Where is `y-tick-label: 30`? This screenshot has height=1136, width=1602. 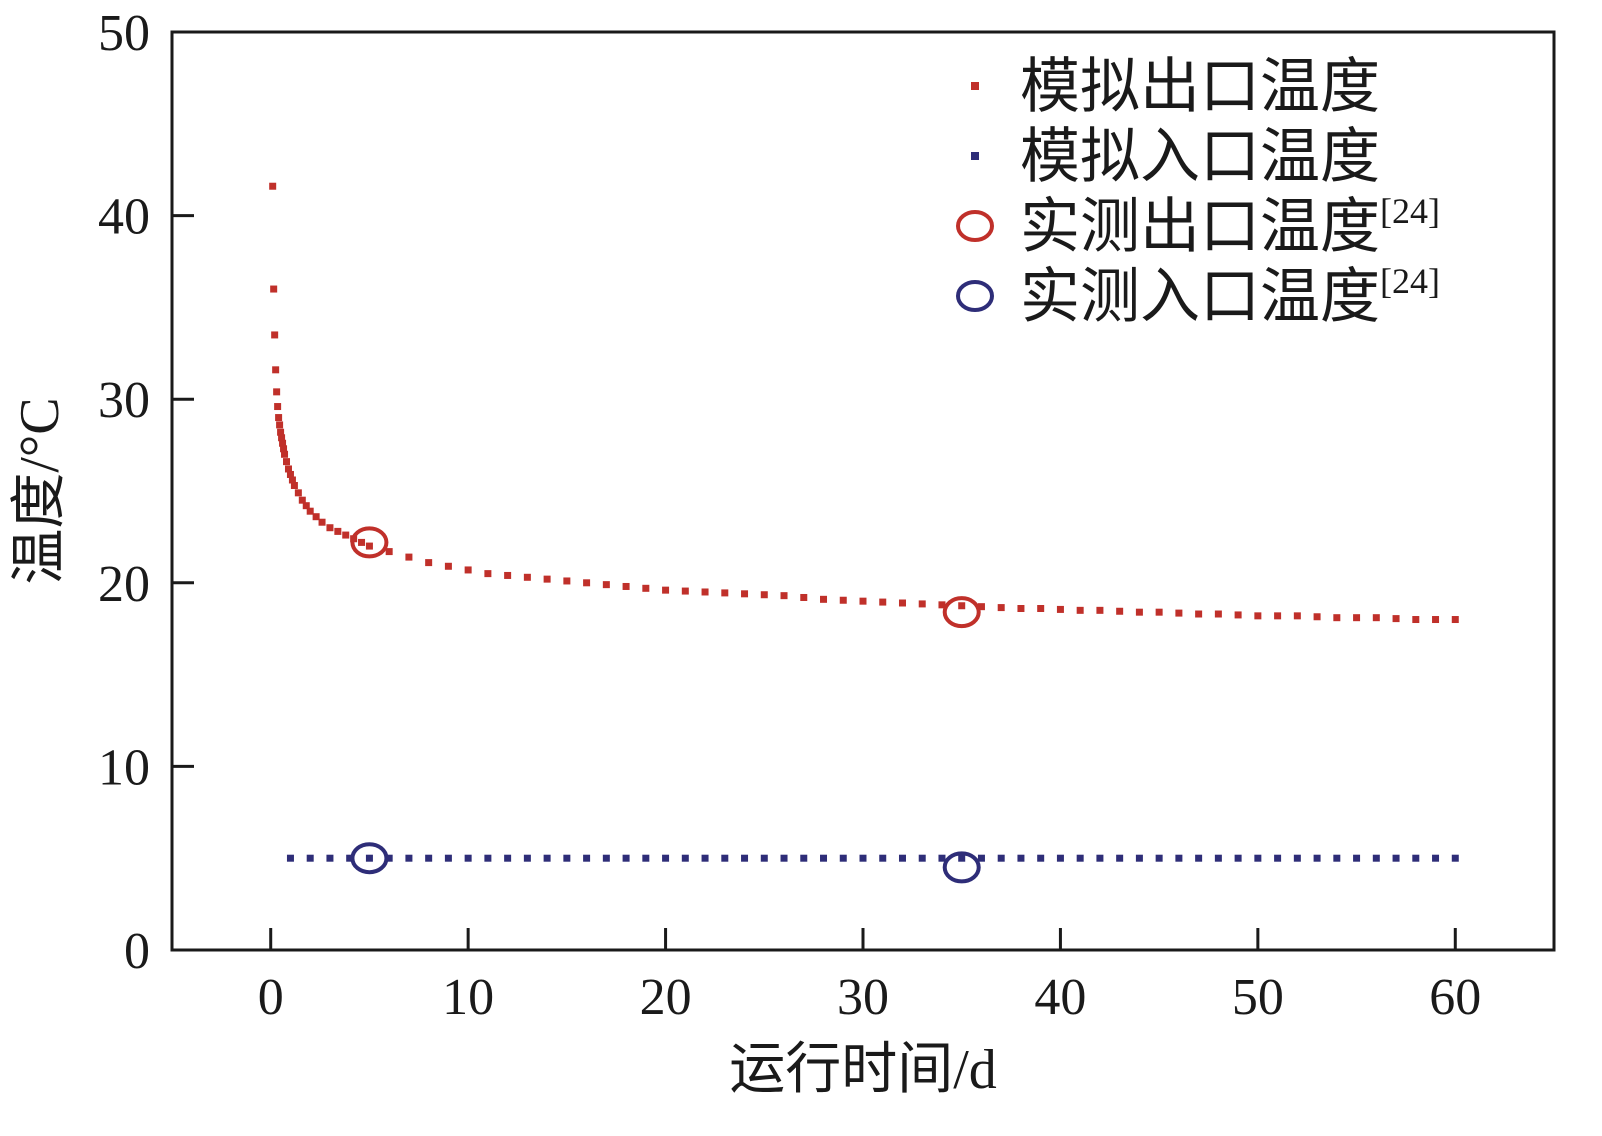
y-tick-label: 30 is located at coordinates (124, 400).